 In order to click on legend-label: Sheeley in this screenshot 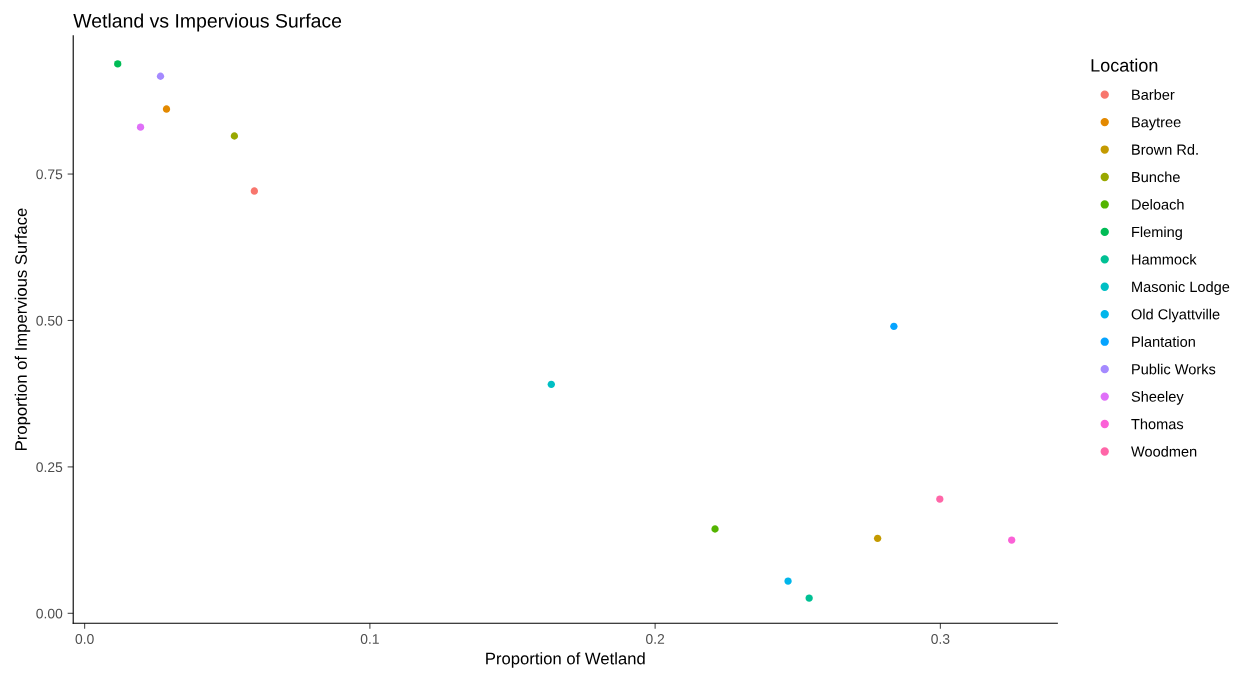, I will do `click(1157, 398)`.